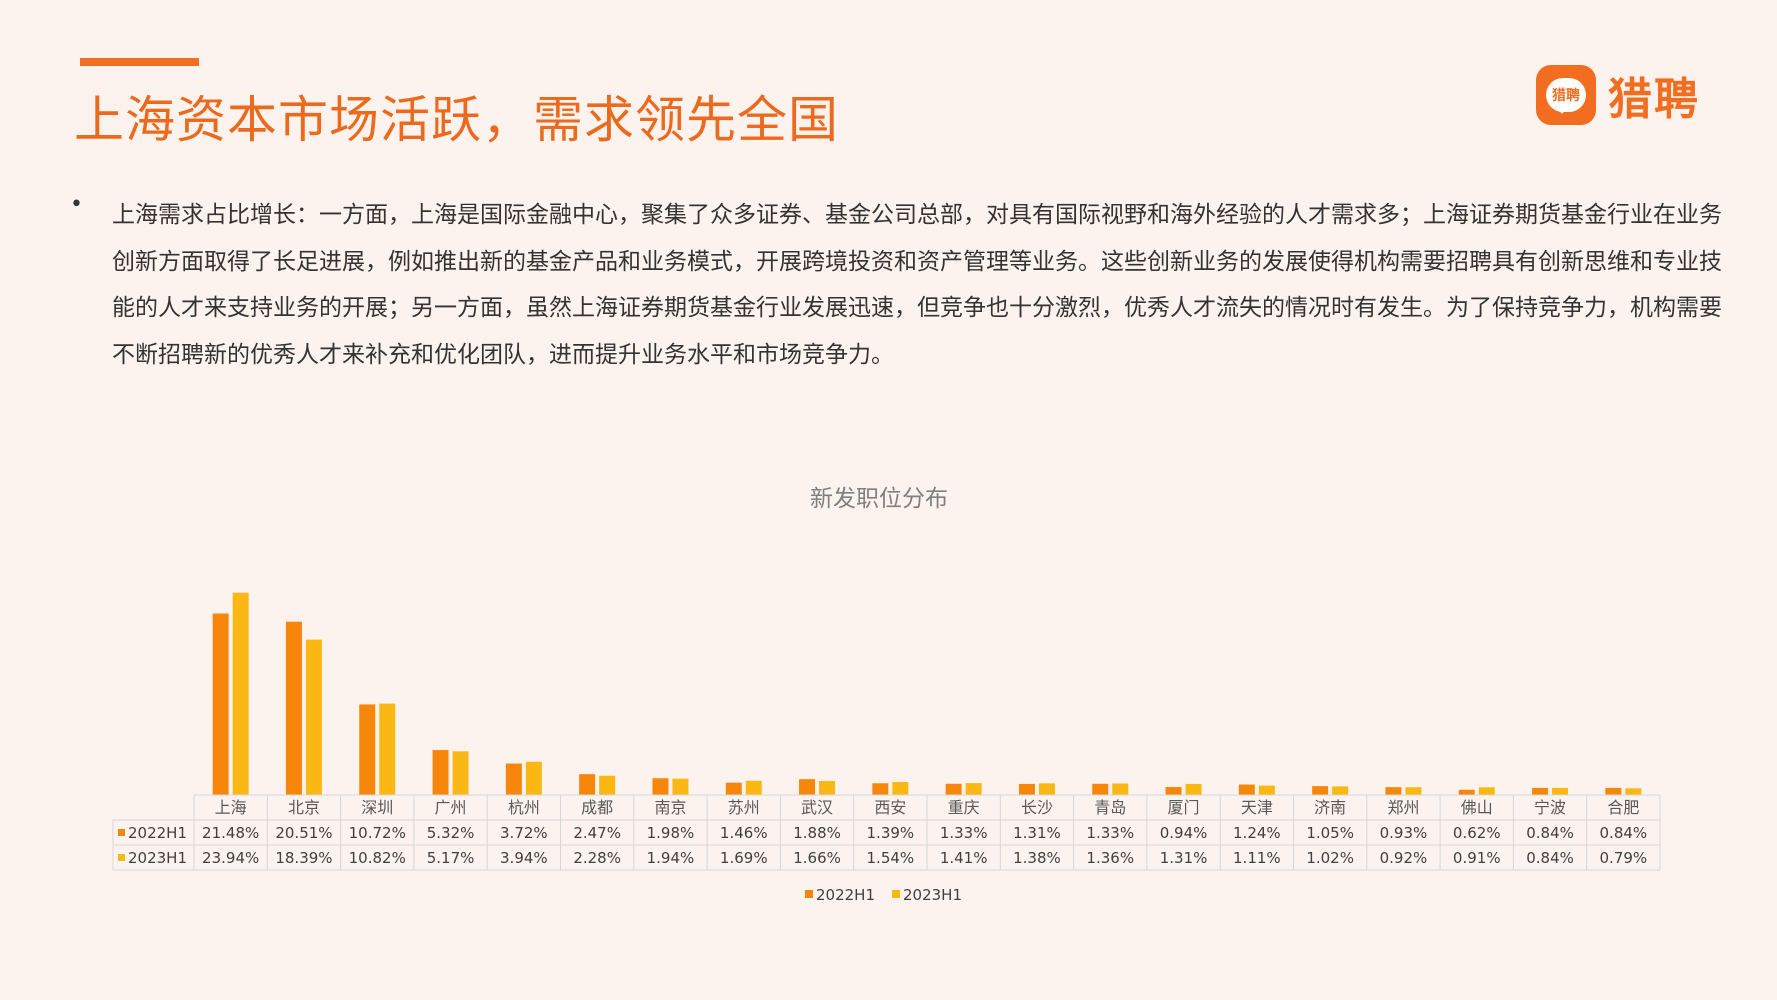 The width and height of the screenshot is (1777, 1000). Describe the element at coordinates (1550, 807) in the screenshot. I see `category-label: 宁波` at that location.